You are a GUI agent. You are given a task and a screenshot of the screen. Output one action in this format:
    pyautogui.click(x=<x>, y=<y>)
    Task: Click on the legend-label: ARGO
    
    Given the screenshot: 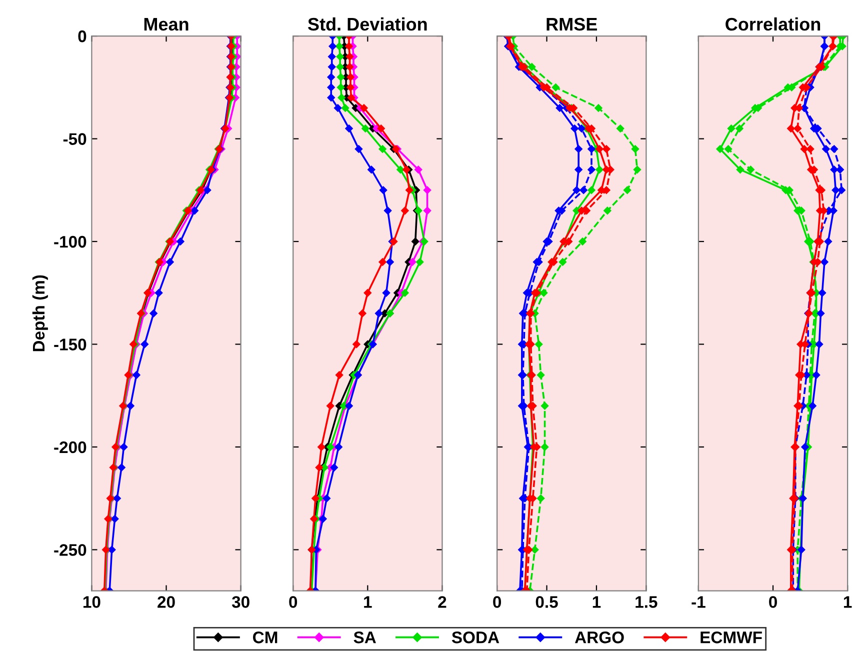 What is the action you would take?
    pyautogui.click(x=599, y=638)
    